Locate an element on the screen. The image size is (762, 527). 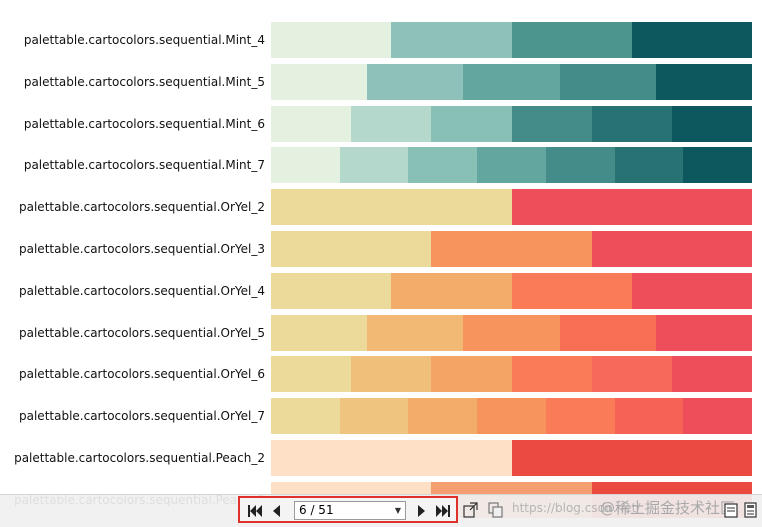
next-page-button is located at coordinates (421, 511).